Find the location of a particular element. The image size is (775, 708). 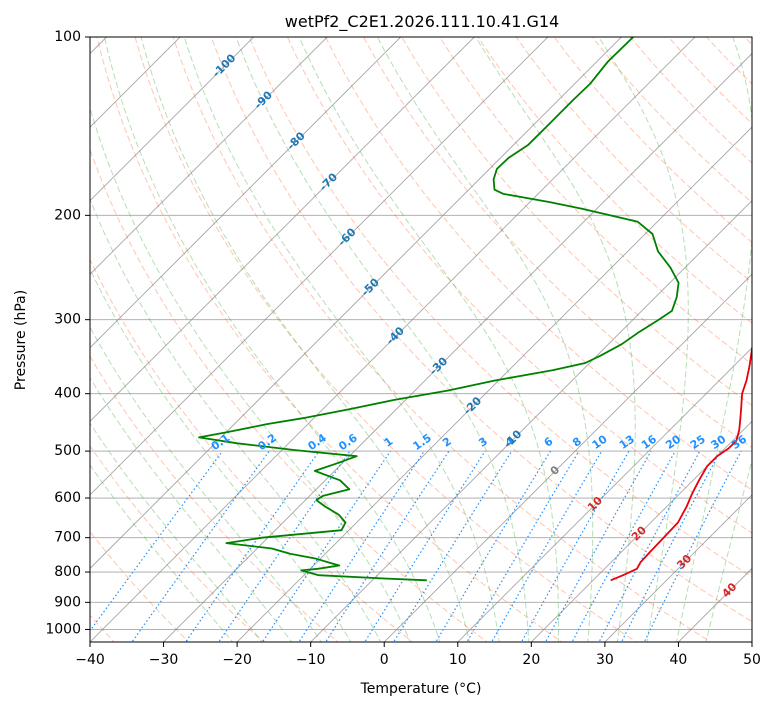

x-axis-title: Temperature (°C) is located at coordinates (421, 689).